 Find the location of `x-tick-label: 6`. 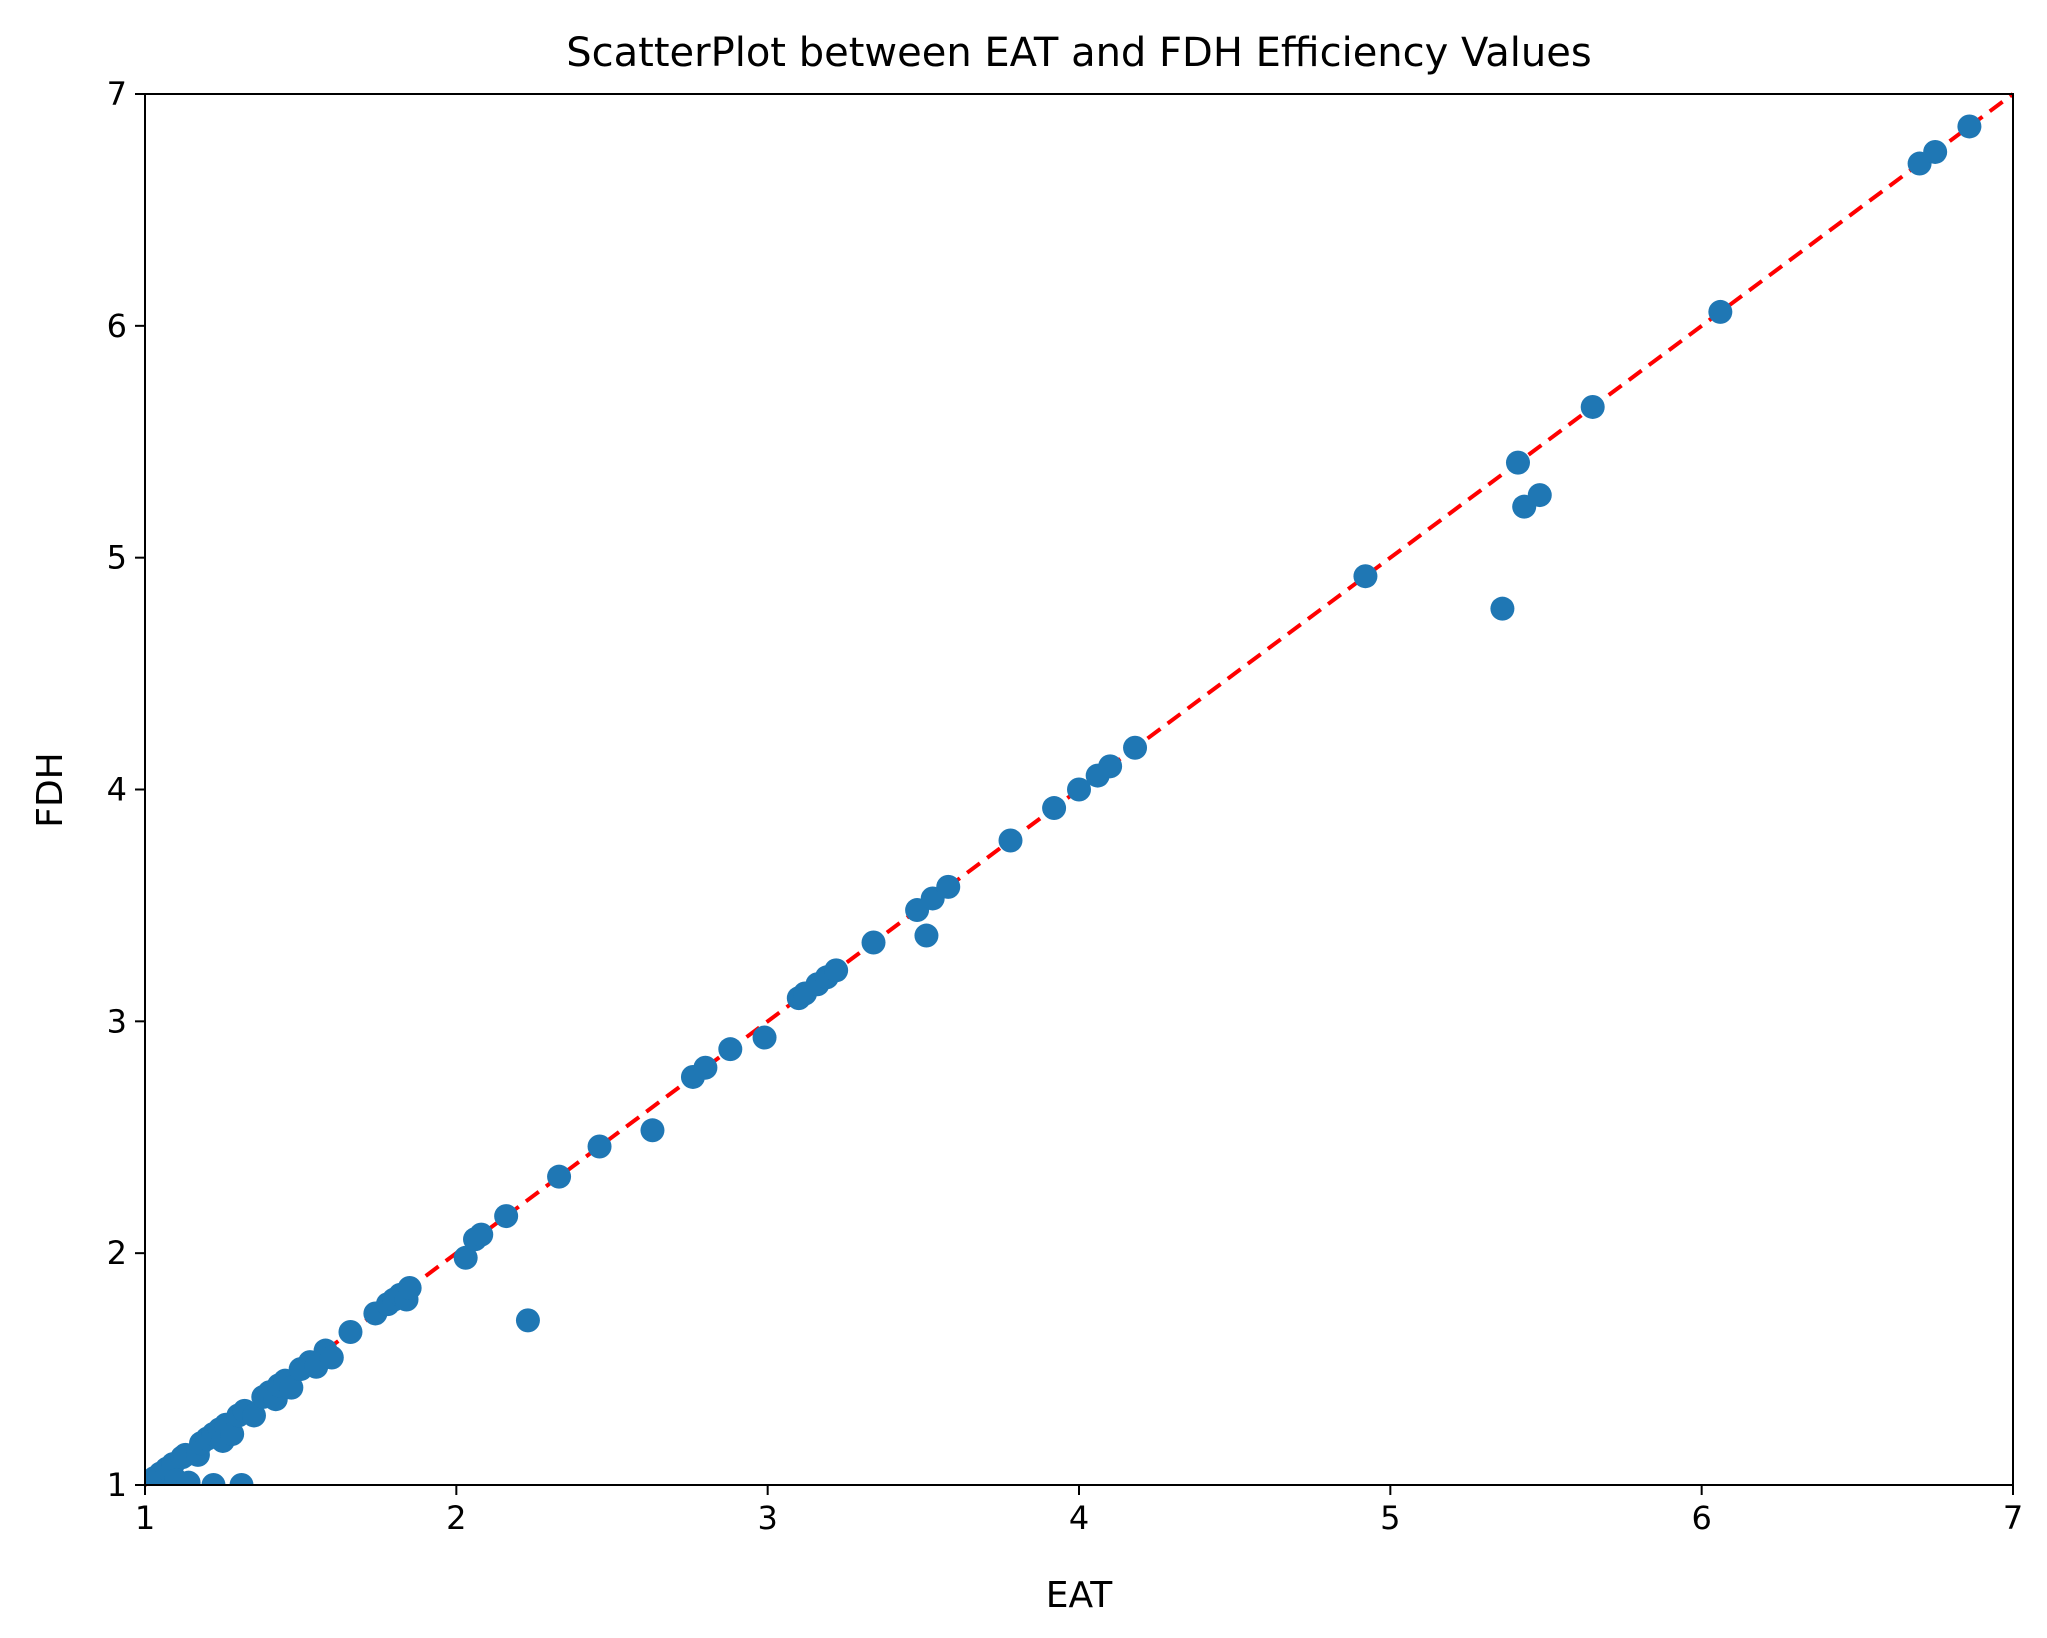

x-tick-label: 6 is located at coordinates (1701, 1518).